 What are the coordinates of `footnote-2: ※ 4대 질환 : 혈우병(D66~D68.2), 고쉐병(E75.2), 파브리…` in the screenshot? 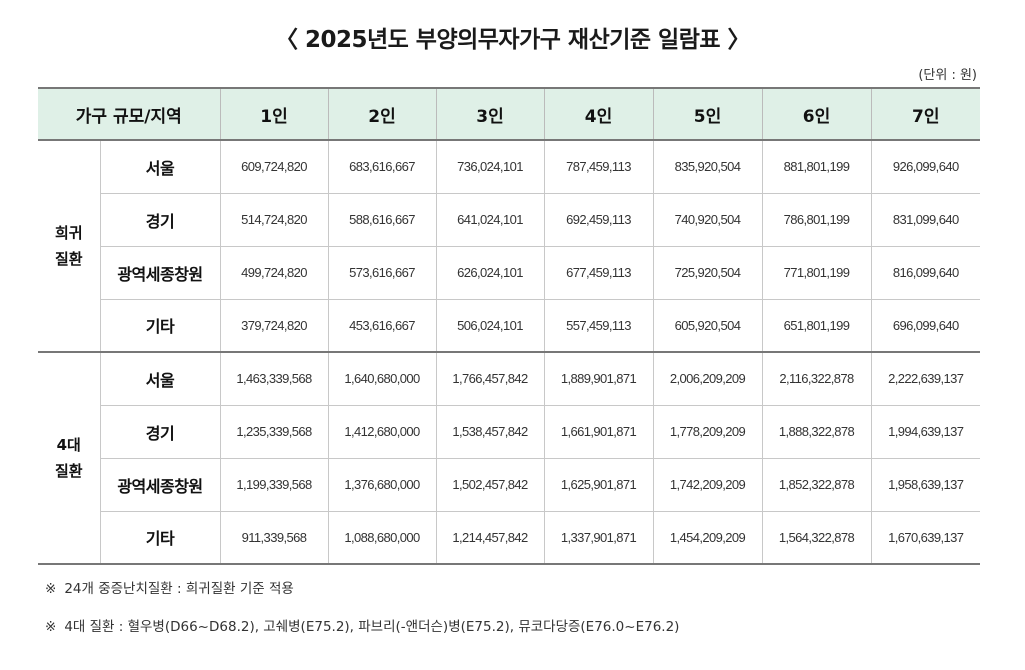 It's located at (362, 625).